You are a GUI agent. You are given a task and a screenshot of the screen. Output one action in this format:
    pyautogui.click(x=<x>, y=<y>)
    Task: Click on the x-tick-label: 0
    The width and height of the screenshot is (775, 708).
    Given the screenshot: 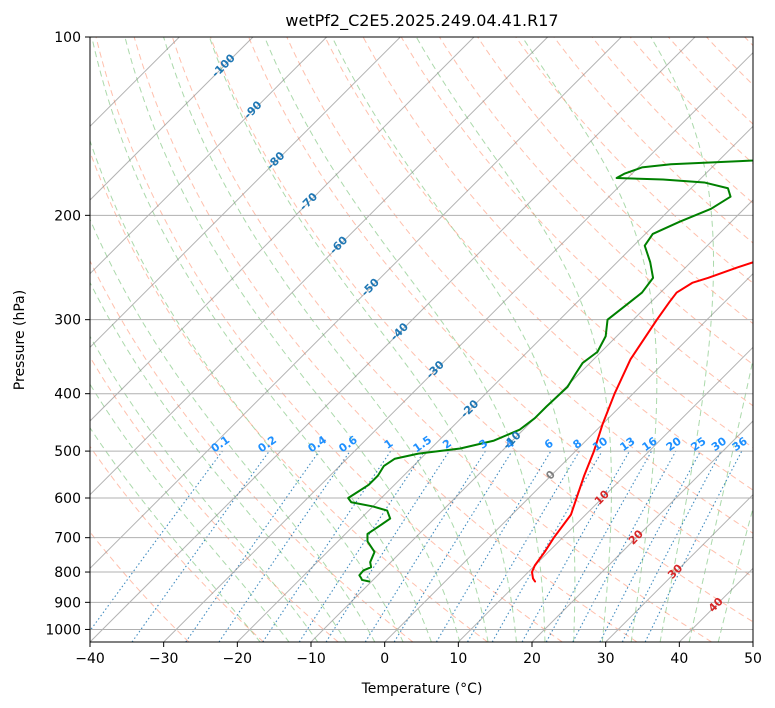 What is the action you would take?
    pyautogui.click(x=384, y=659)
    